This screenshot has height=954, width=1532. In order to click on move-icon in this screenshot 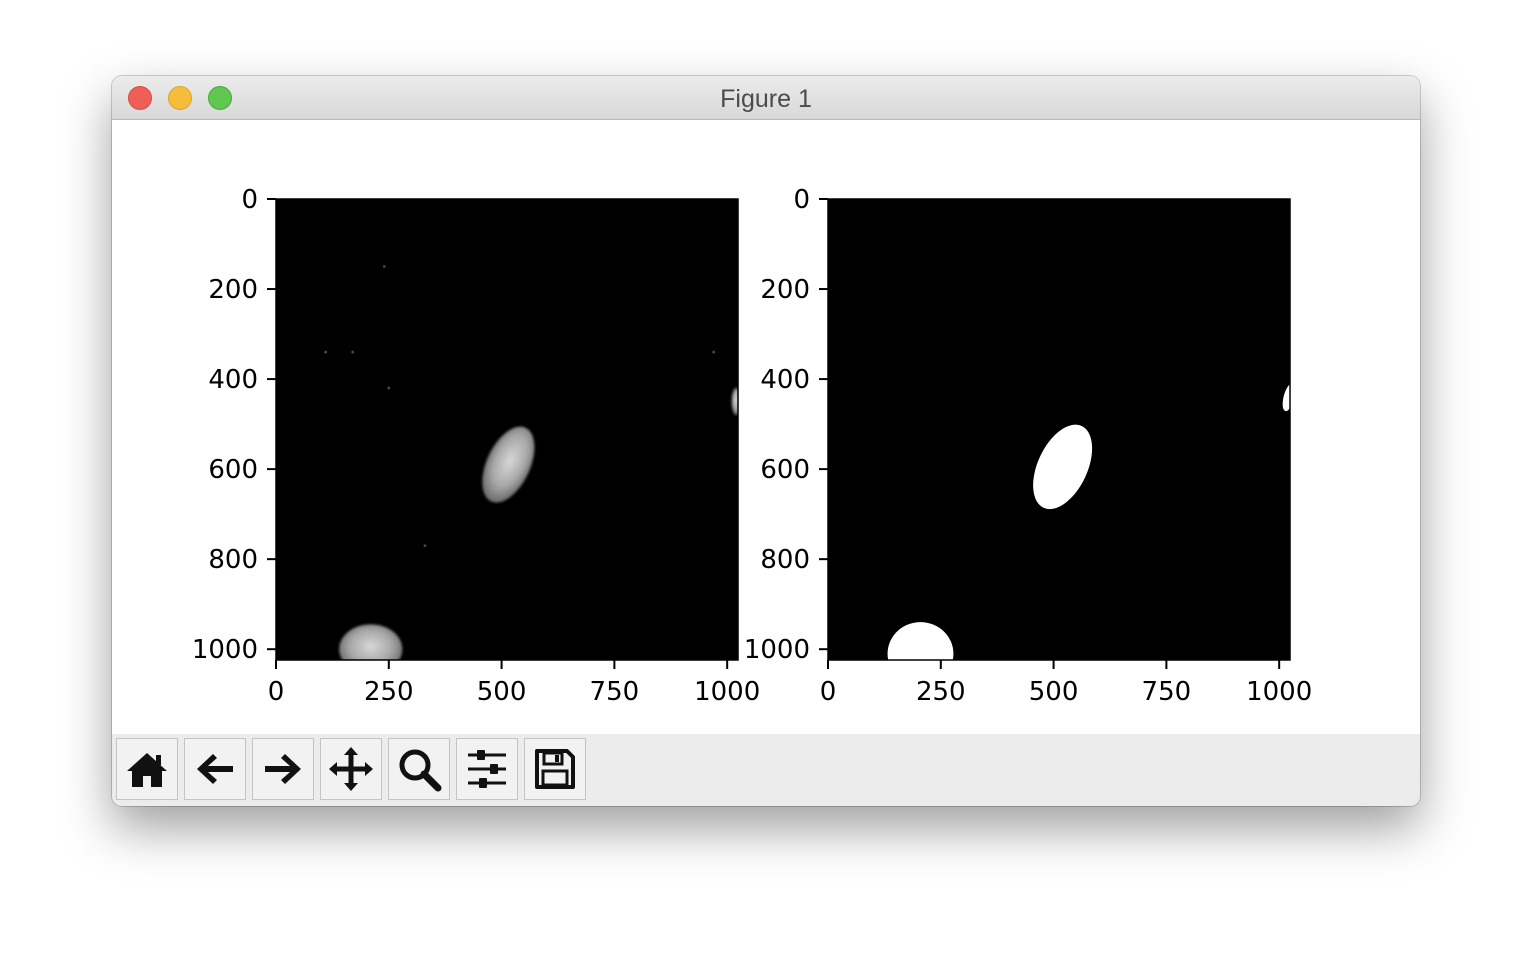, I will do `click(351, 769)`.